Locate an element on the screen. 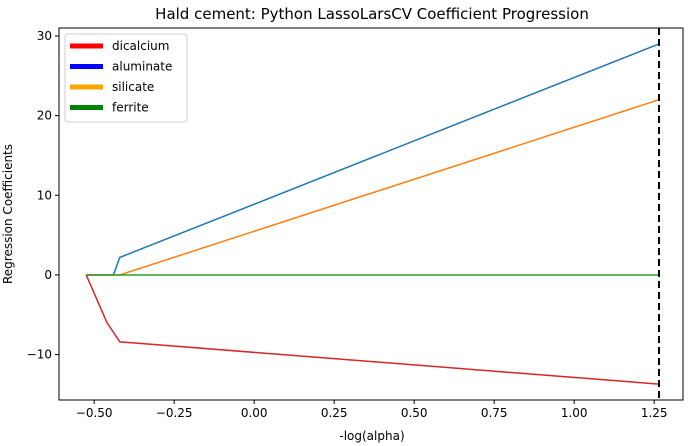  legend-label-silicate: silicate is located at coordinates (133, 87).